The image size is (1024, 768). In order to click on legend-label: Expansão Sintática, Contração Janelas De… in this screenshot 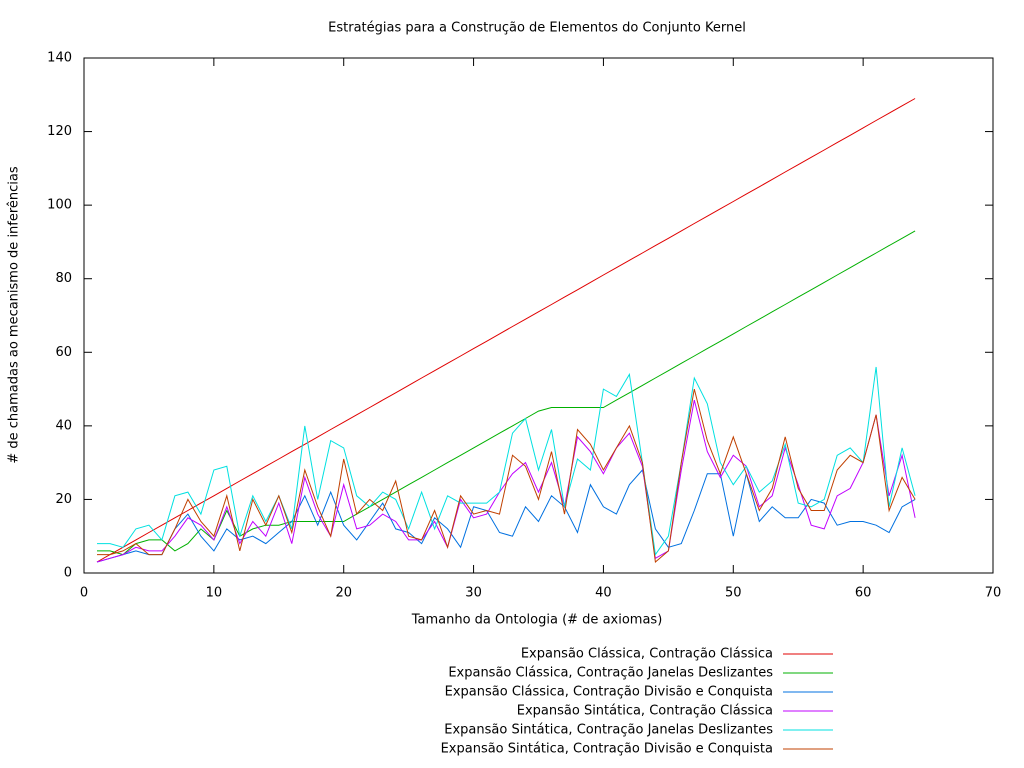, I will do `click(608, 730)`.